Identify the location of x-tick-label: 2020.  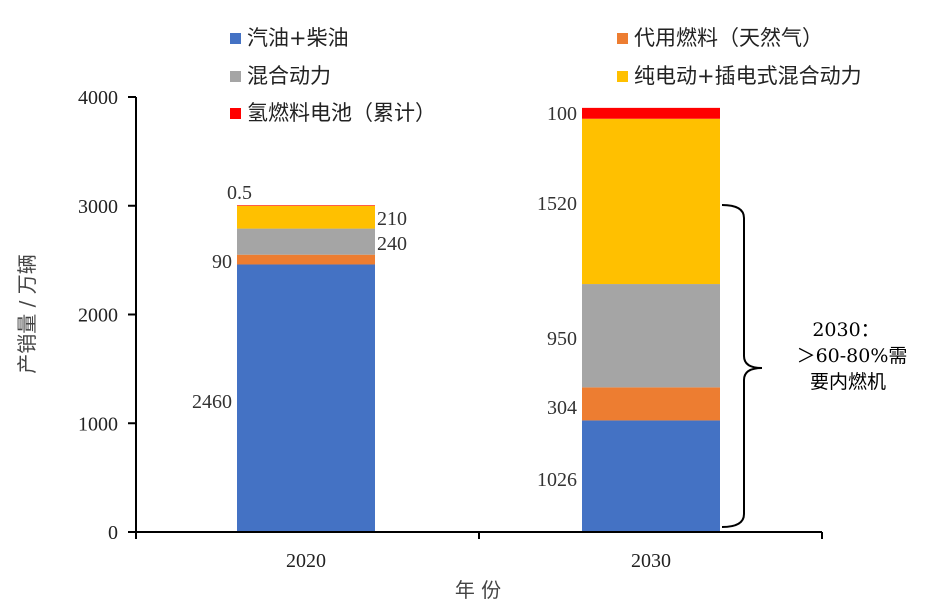
(306, 561).